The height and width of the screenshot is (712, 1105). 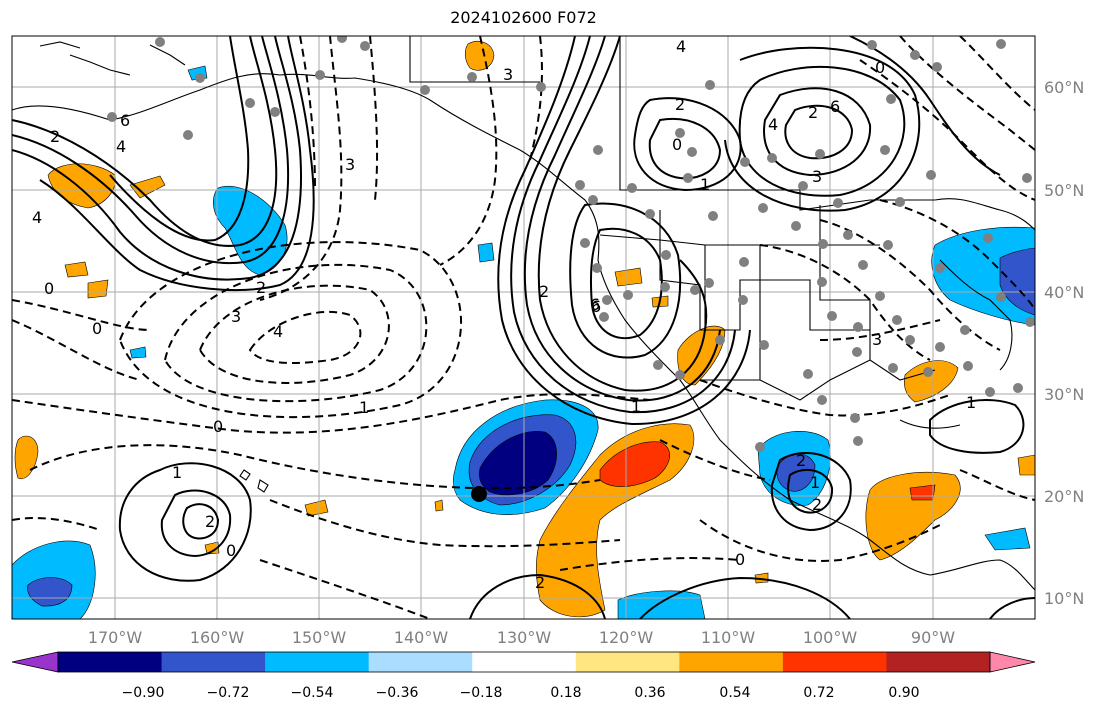 I want to click on lon-label-140w: 140°W, so click(x=421, y=637).